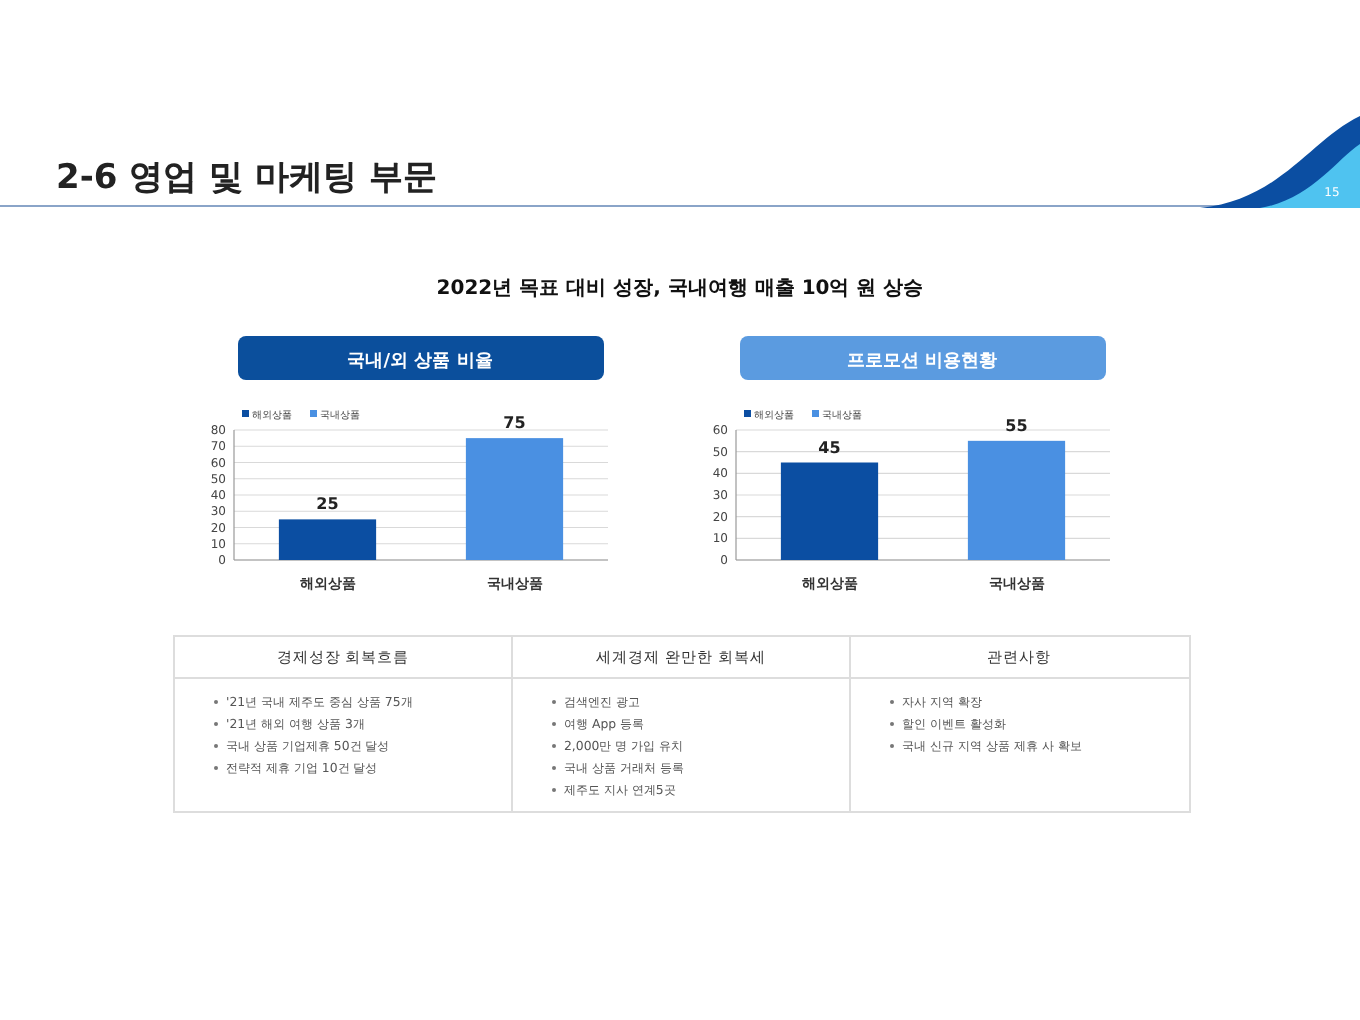 The height and width of the screenshot is (1020, 1360). Describe the element at coordinates (922, 362) in the screenshot. I see `chart-title: 프로모션 비용현황` at that location.